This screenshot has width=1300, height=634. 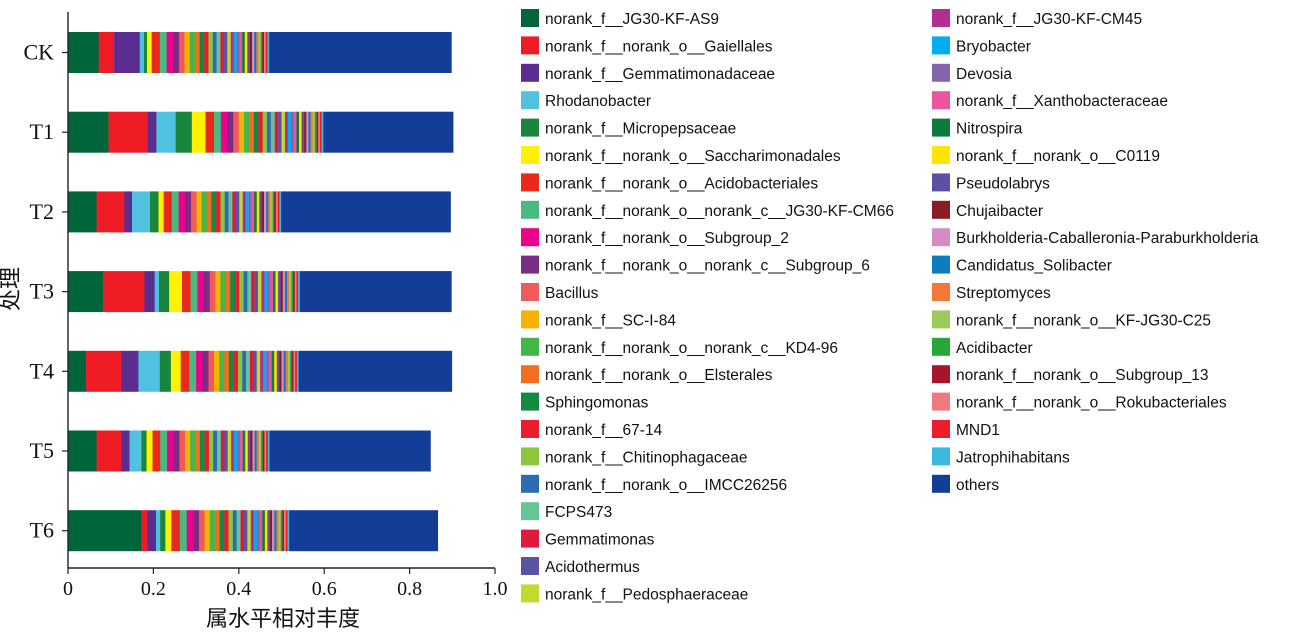 I want to click on legend-label-norank-f-norank-o-subgroup-2: norank_f__norank_o__Subgroup_2, so click(x=667, y=238).